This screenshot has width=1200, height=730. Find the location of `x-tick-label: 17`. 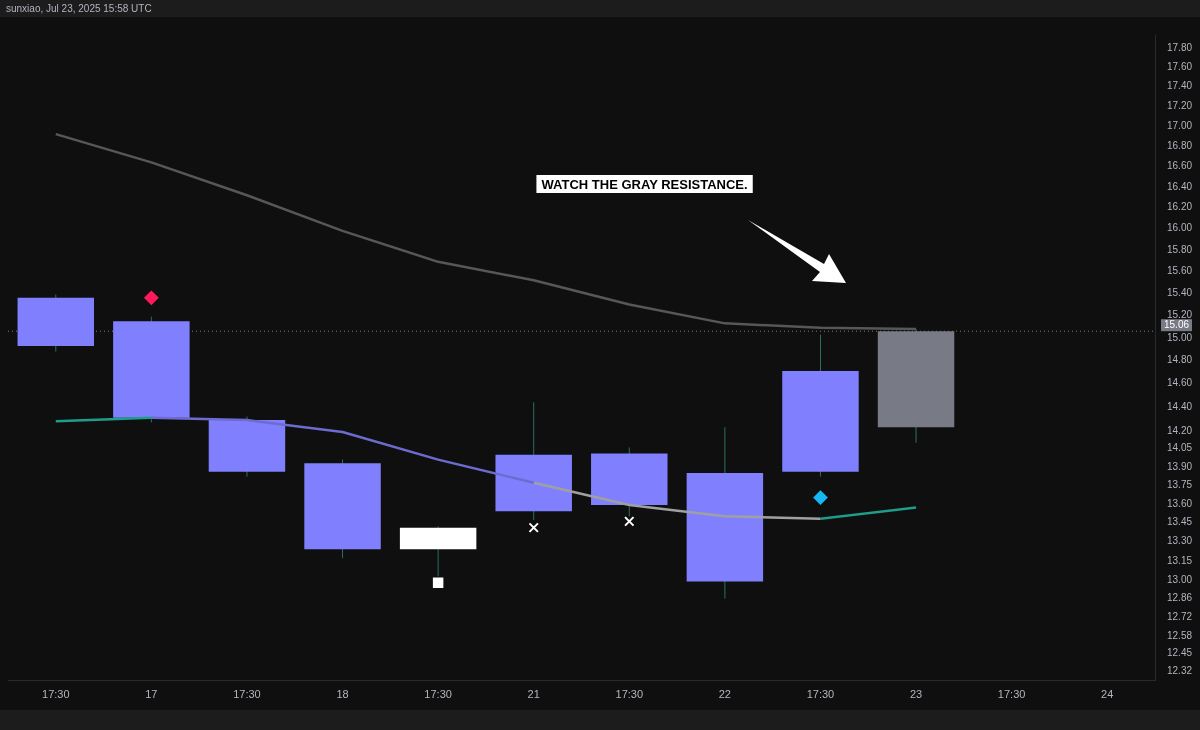

x-tick-label: 17 is located at coordinates (151, 694).